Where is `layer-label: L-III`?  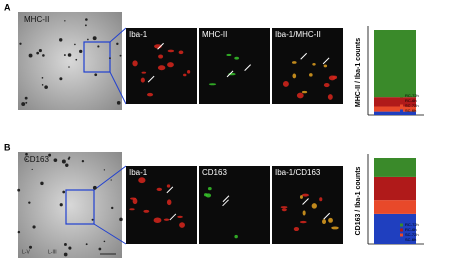
layer-label: L-III is located at coordinates (52, 252).